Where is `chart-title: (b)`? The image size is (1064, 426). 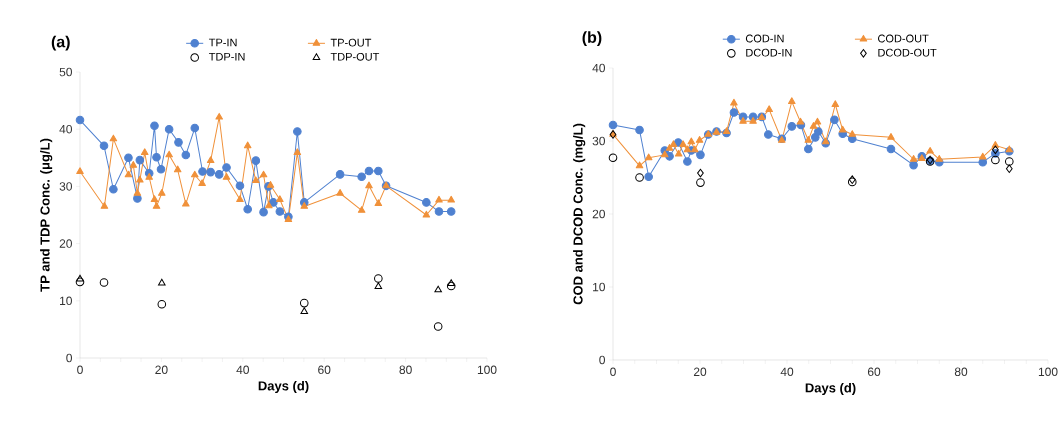
chart-title: (b) is located at coordinates (592, 39).